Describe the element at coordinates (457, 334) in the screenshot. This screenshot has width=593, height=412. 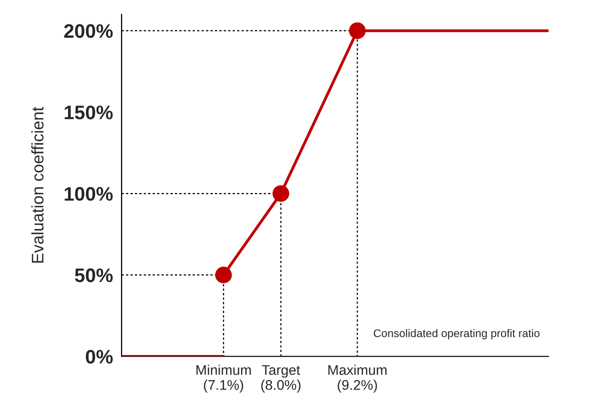
I see `x-axis-title: Consolidated operating profit ratio` at that location.